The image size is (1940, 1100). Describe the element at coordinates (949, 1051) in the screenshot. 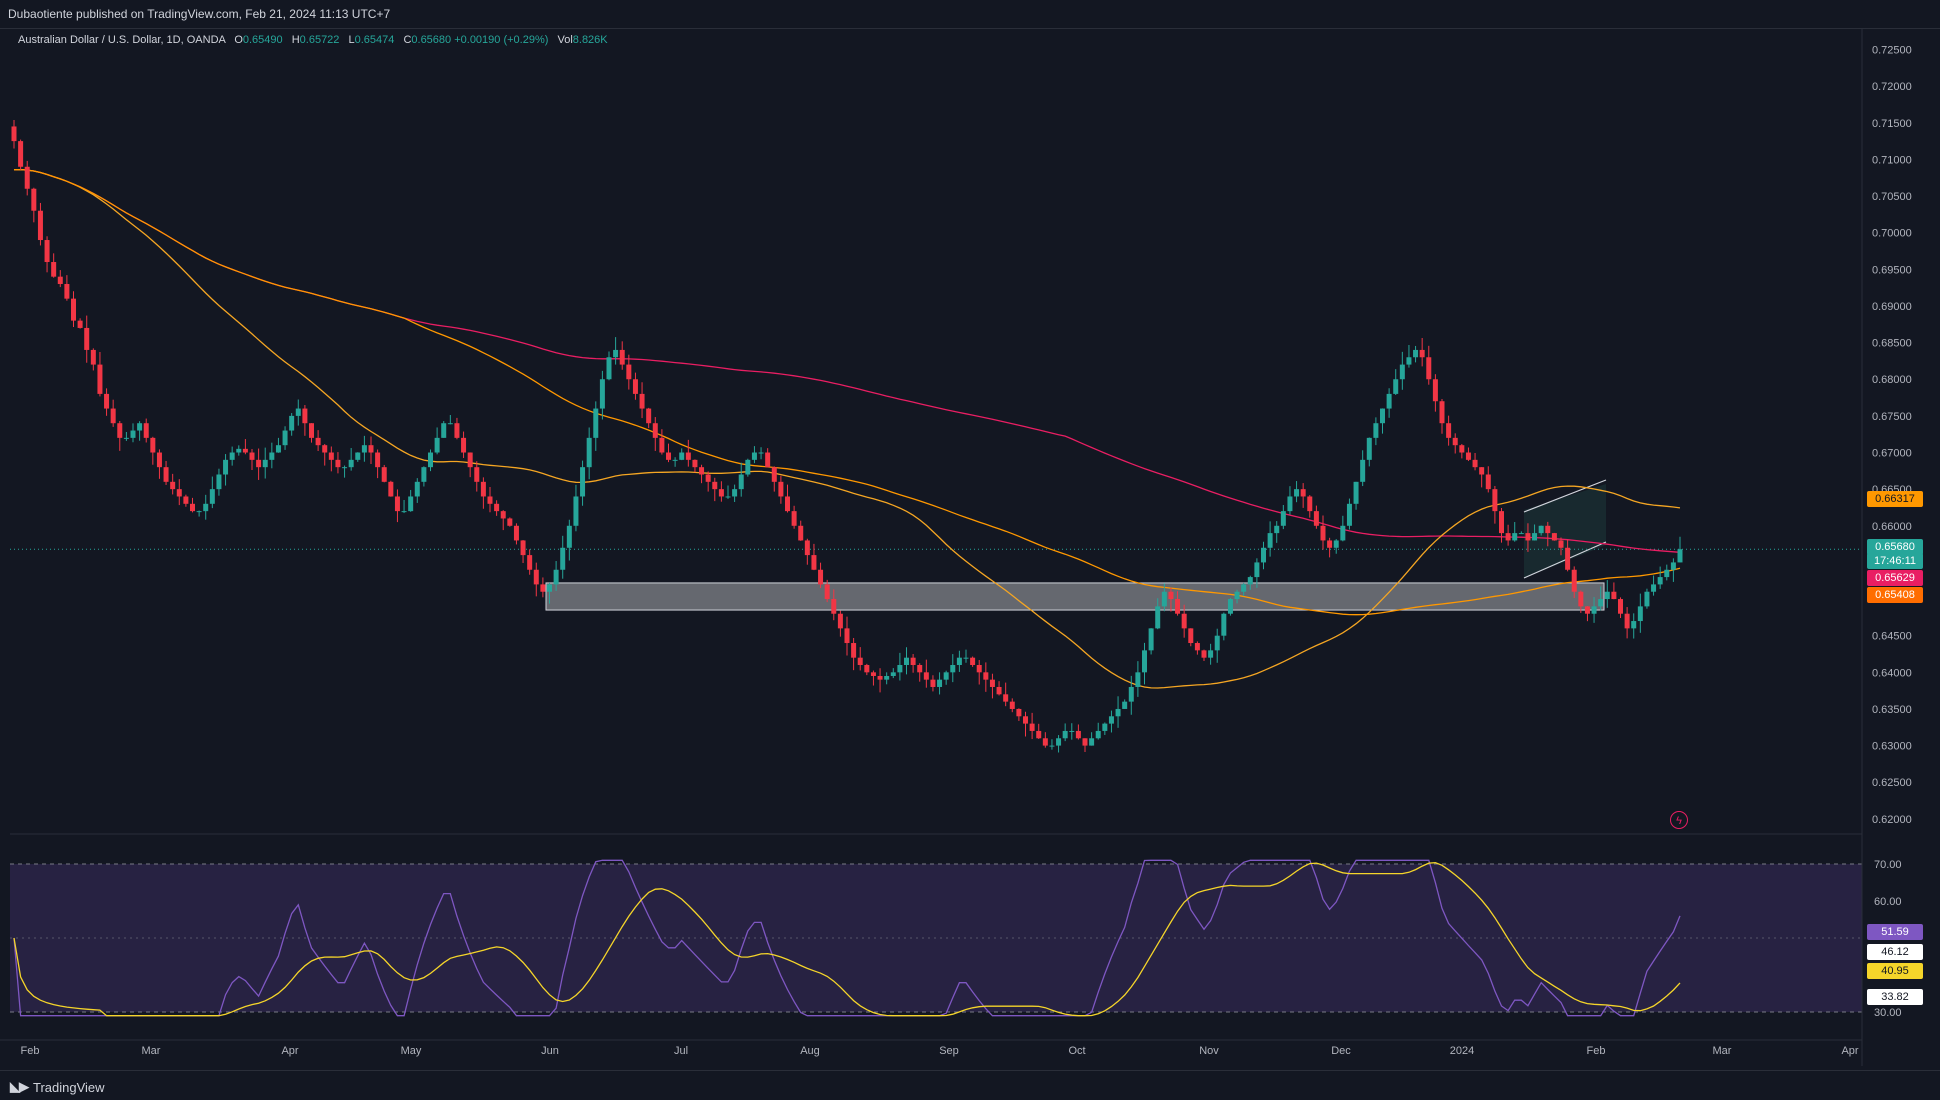

I see `time-axis-label: Sep` at that location.